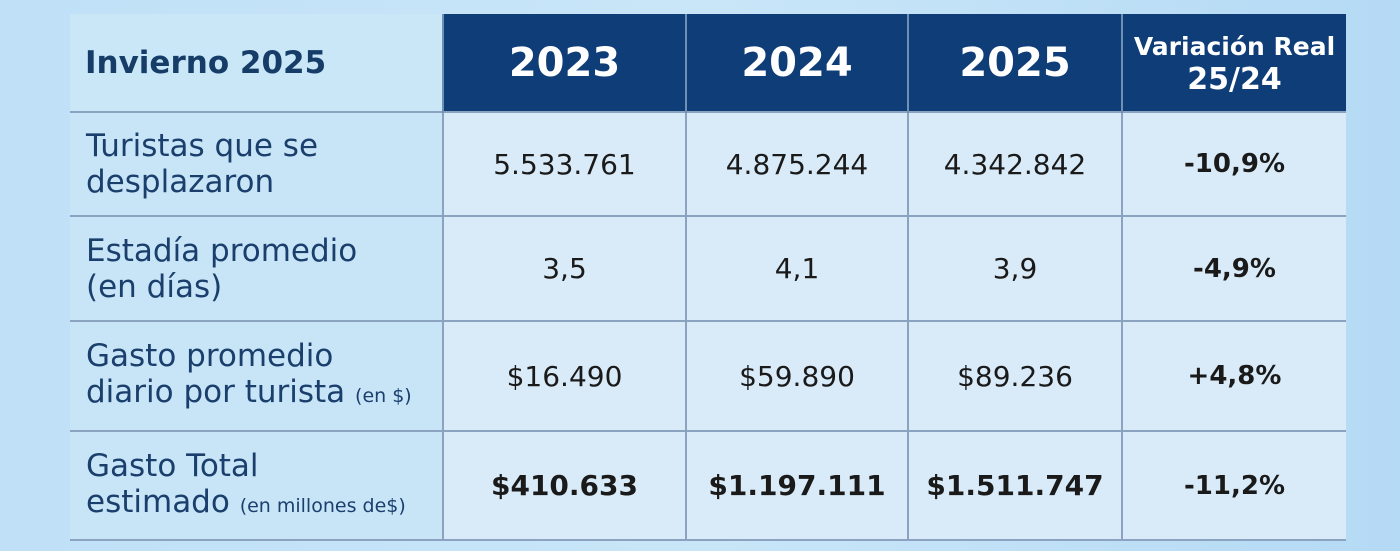 Image resolution: width=1400 pixels, height=551 pixels. What do you see at coordinates (256, 63) in the screenshot?
I see `table-title: Invierno 2025` at bounding box center [256, 63].